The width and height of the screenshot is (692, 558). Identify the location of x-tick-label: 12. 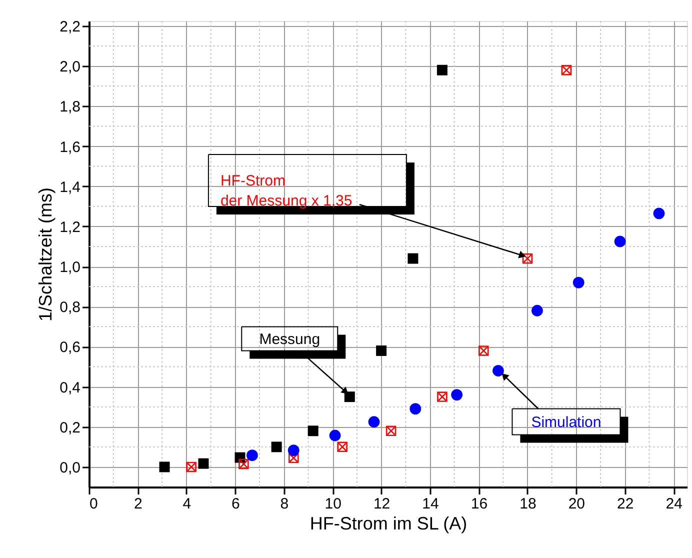
(381, 504).